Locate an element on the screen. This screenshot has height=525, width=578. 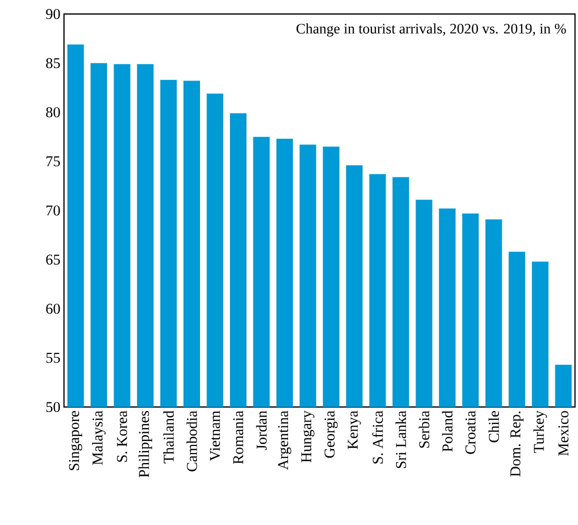
x-tick-label: Thailand is located at coordinates (168, 437).